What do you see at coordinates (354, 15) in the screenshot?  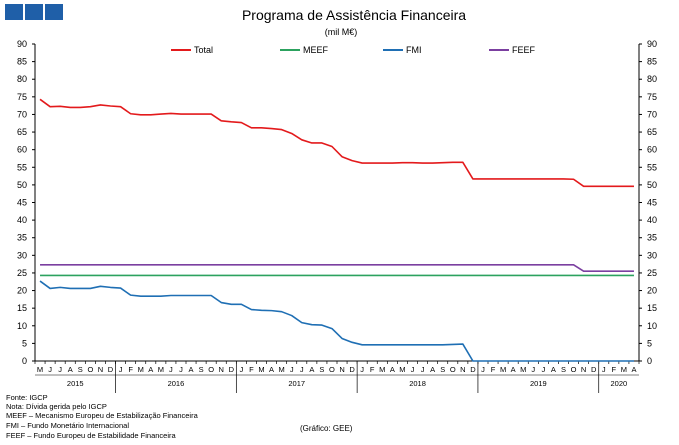 I see `chart-title: Programa de Assistência Financeira` at bounding box center [354, 15].